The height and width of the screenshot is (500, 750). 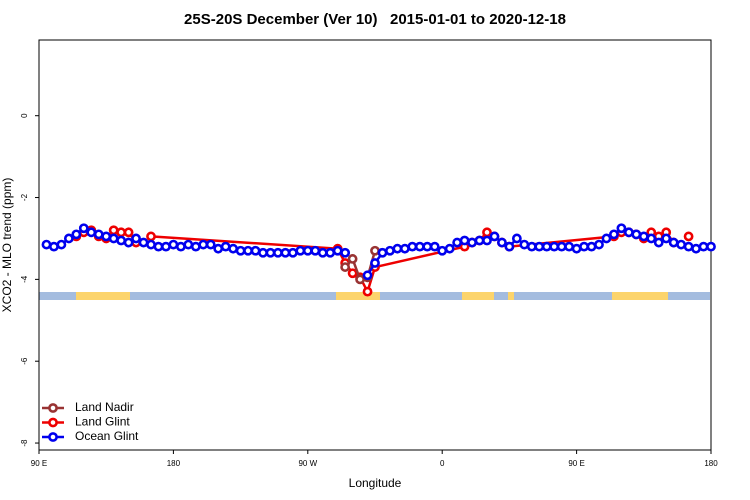 I want to click on x-axis-label: Longitude, so click(x=375, y=483).